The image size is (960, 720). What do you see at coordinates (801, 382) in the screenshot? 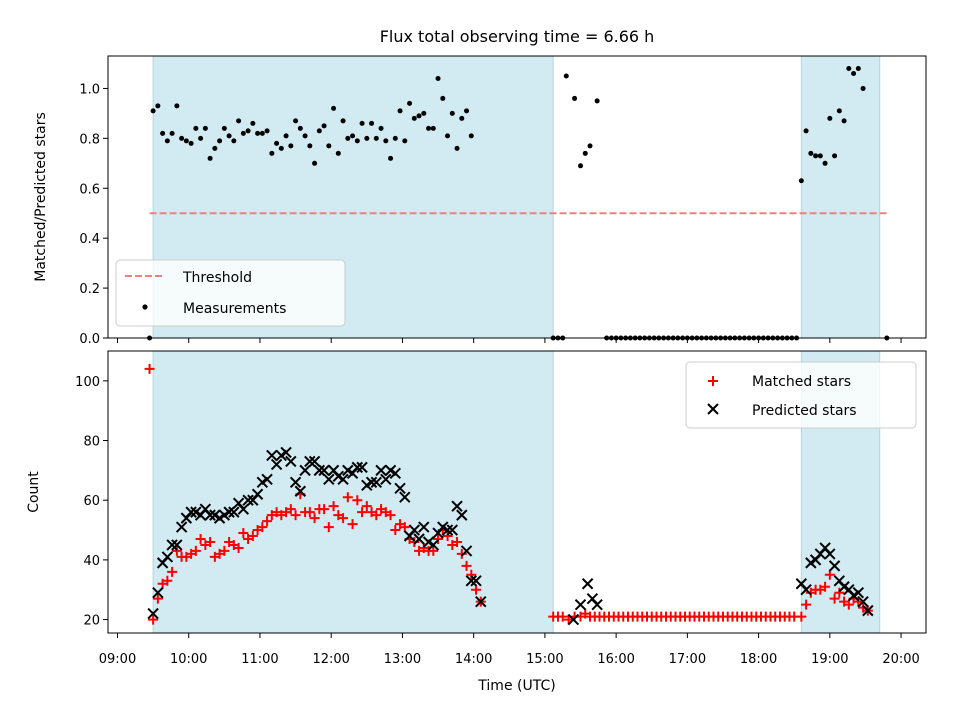
I see `matched-legend-label: Matched stars` at bounding box center [801, 382].